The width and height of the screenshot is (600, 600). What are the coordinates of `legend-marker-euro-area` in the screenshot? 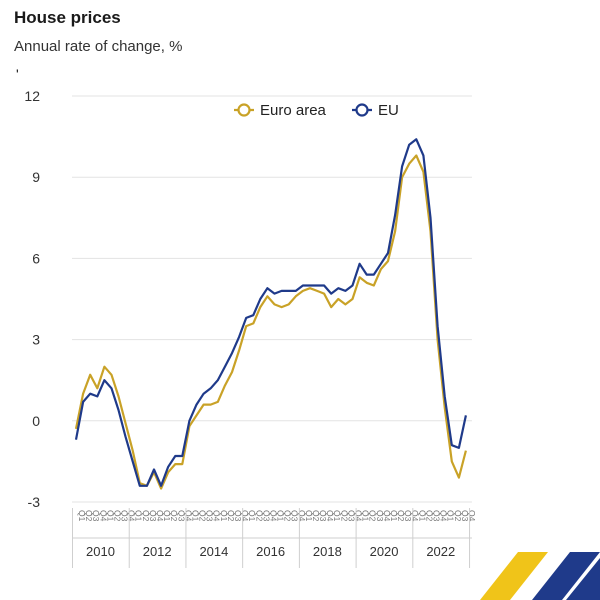 It's located at (244, 110).